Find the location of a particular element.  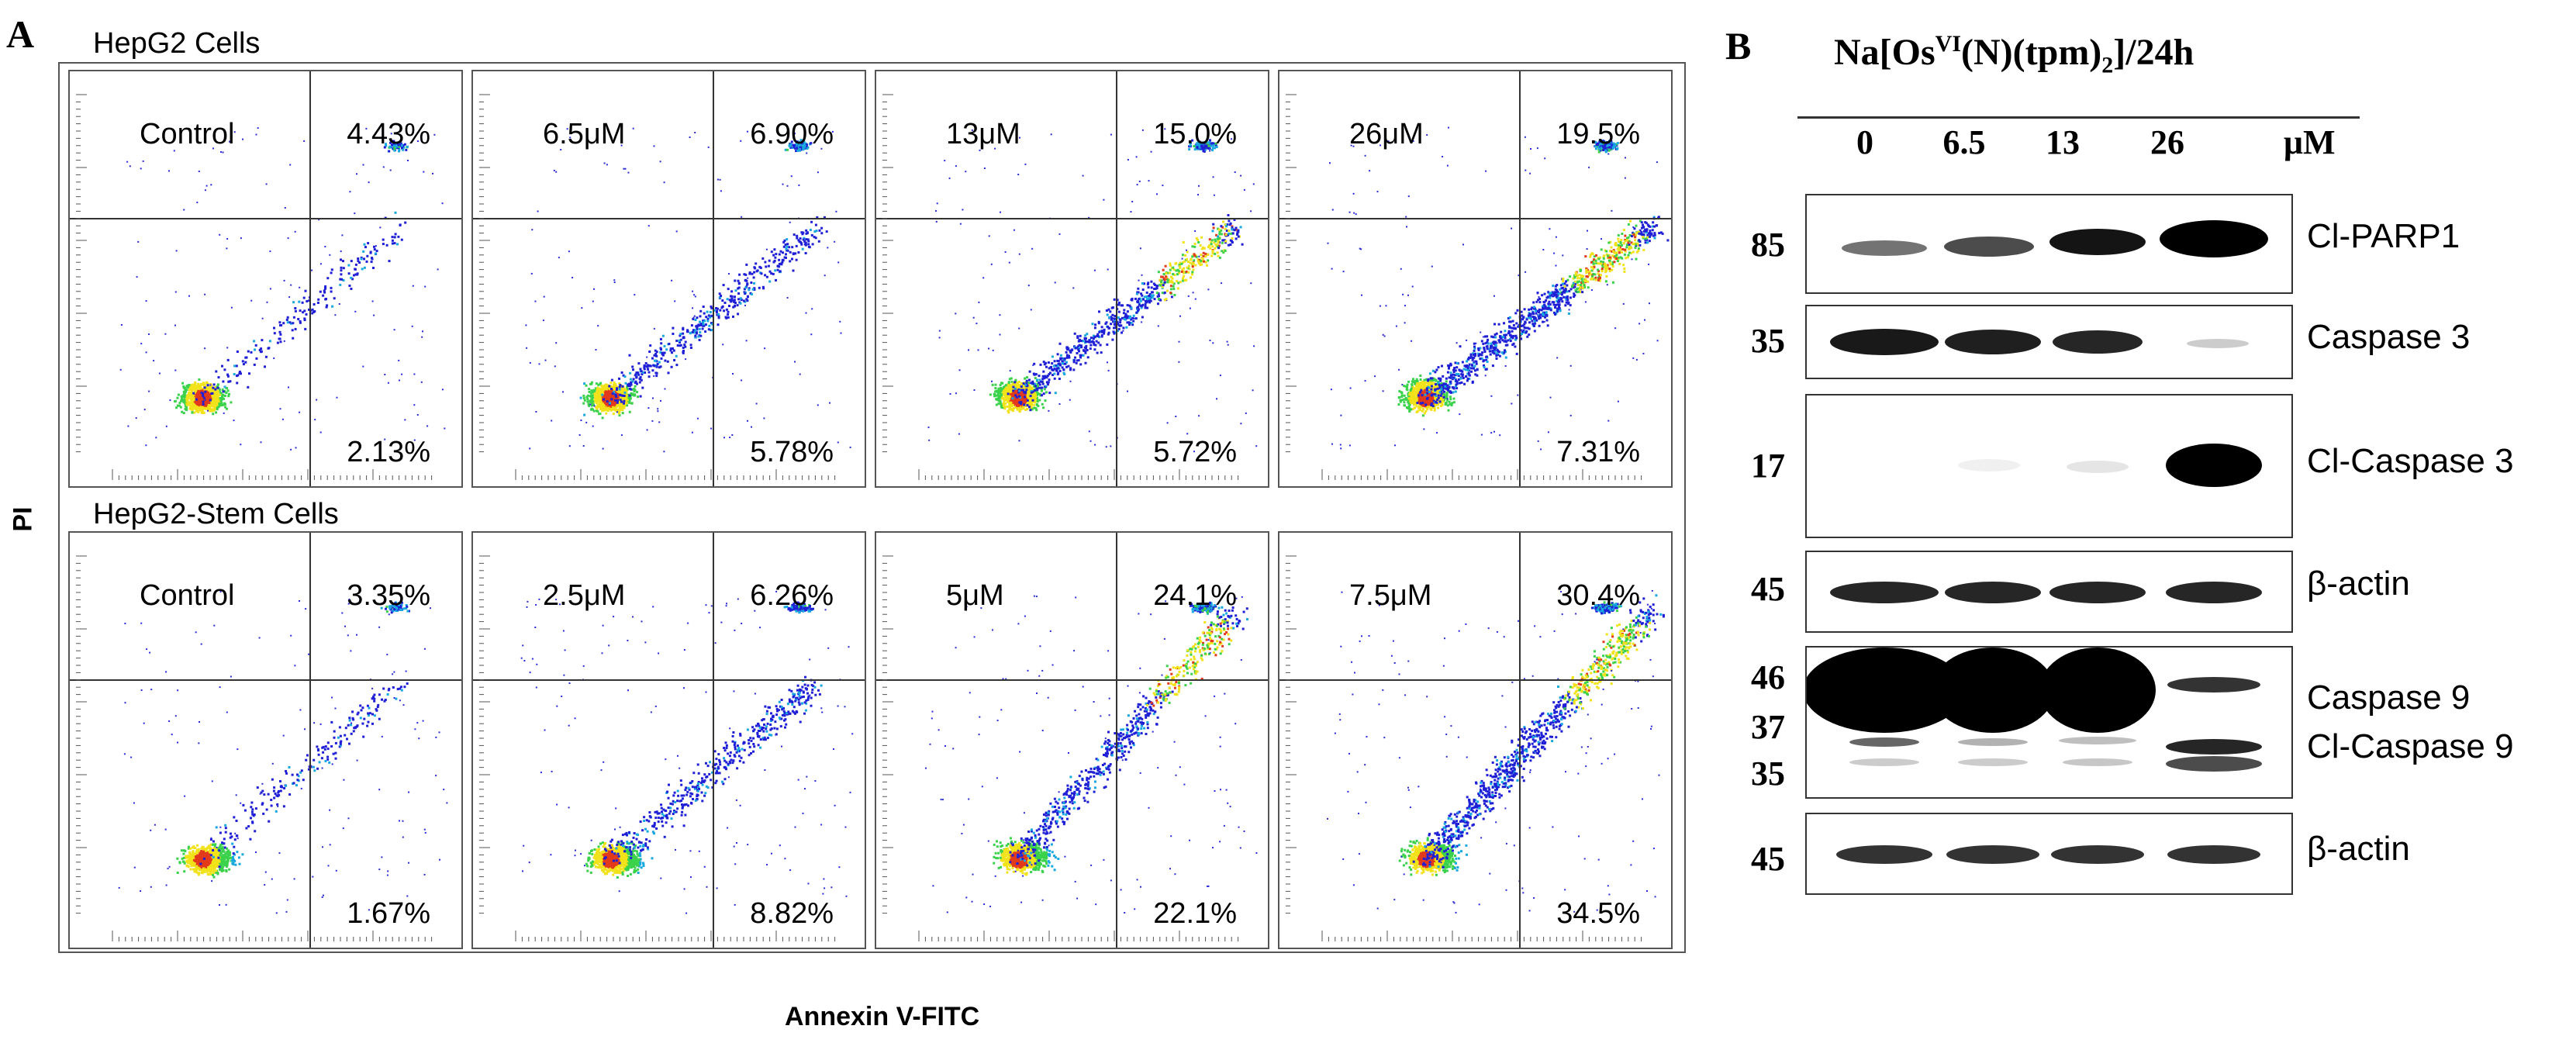

scatter-dots is located at coordinates (1093, 290).